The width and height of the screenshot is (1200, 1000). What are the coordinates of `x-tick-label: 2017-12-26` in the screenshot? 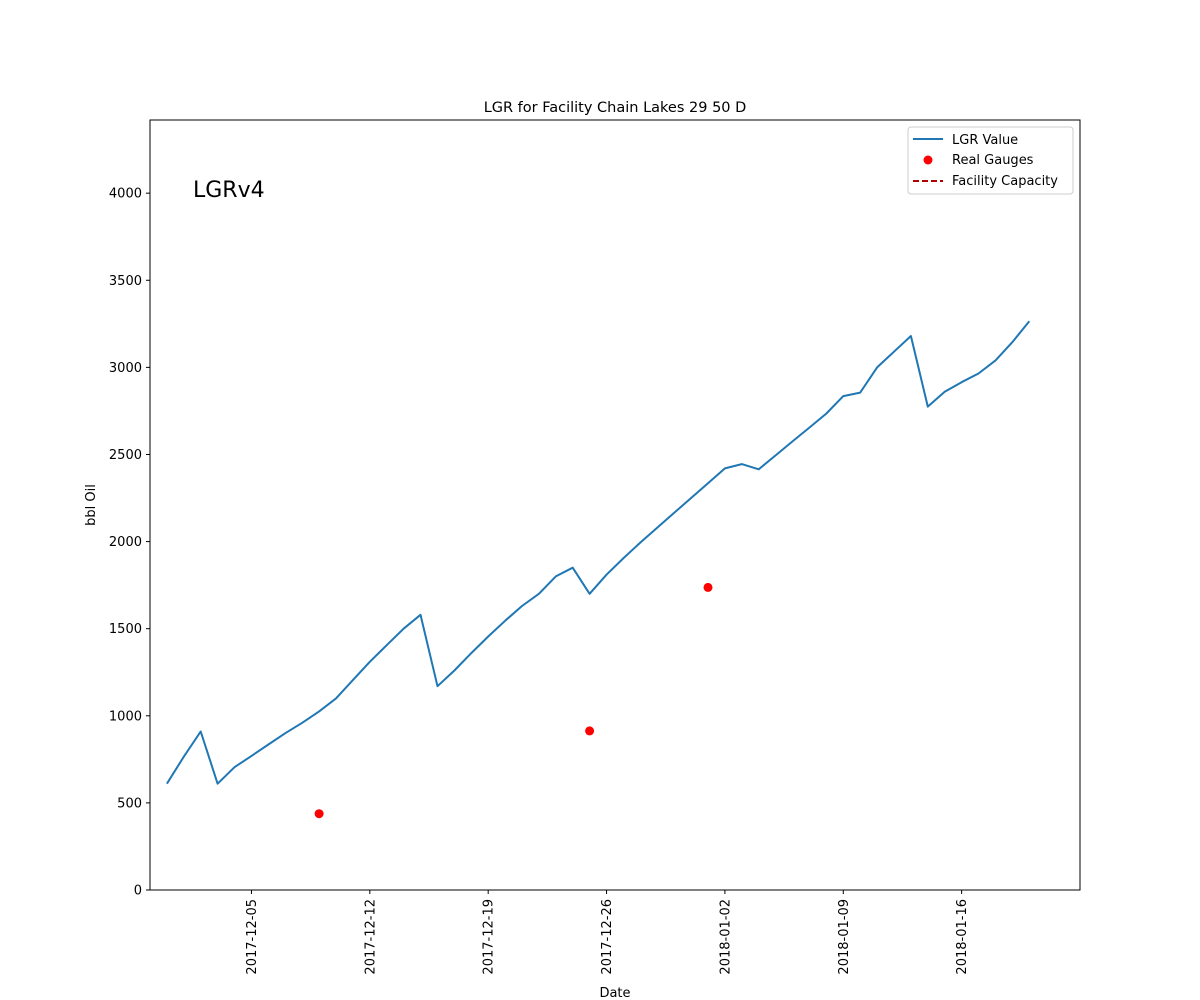 It's located at (607, 937).